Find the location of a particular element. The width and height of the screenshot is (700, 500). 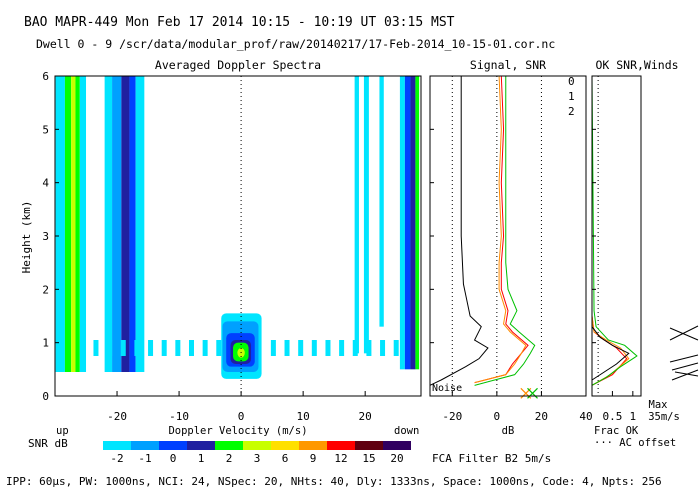

filter-label: FCA Filter B2 5m/s is located at coordinates (491, 458).